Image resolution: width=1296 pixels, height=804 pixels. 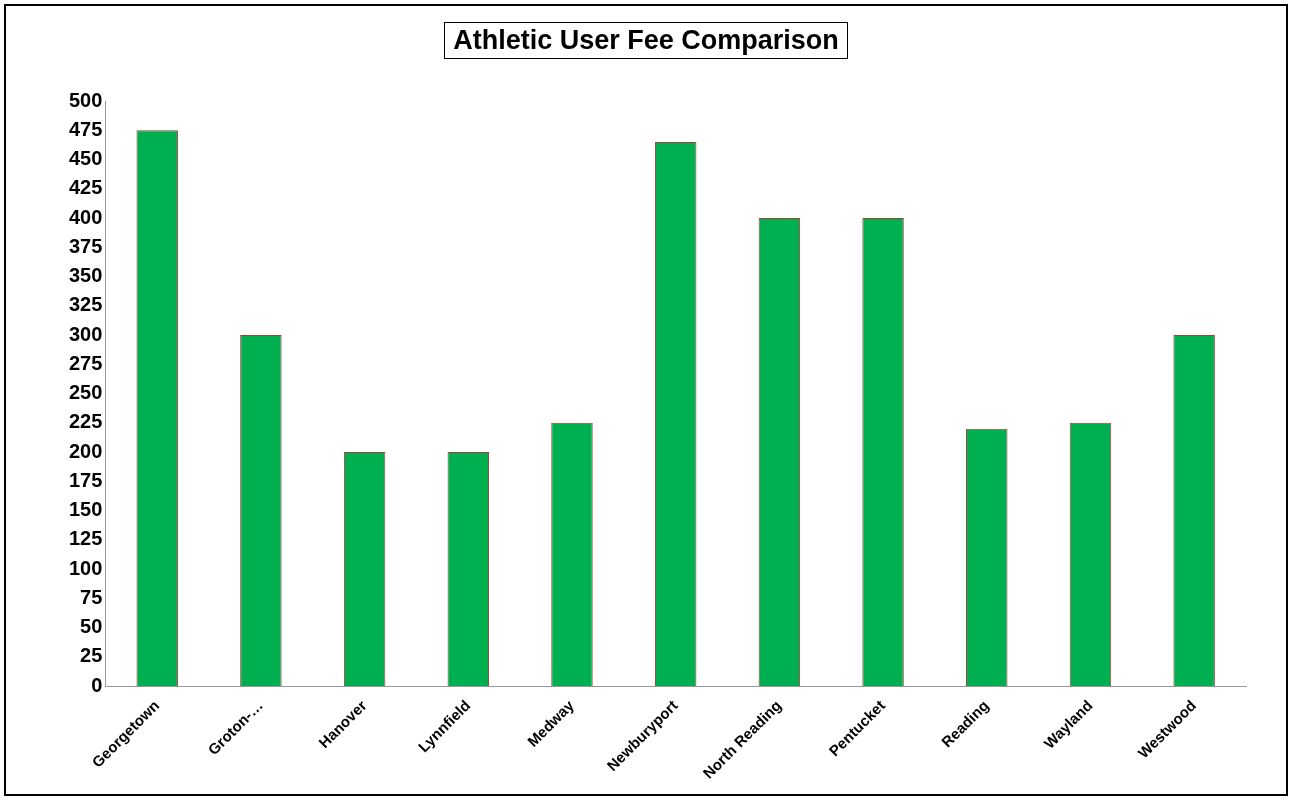 I want to click on y-tick-label: 150, so click(x=85, y=509).